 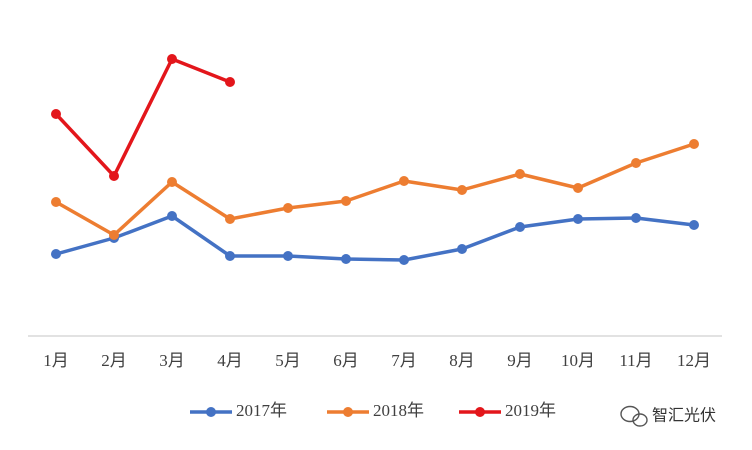 I want to click on x-tick-label: 10月, so click(x=578, y=360).